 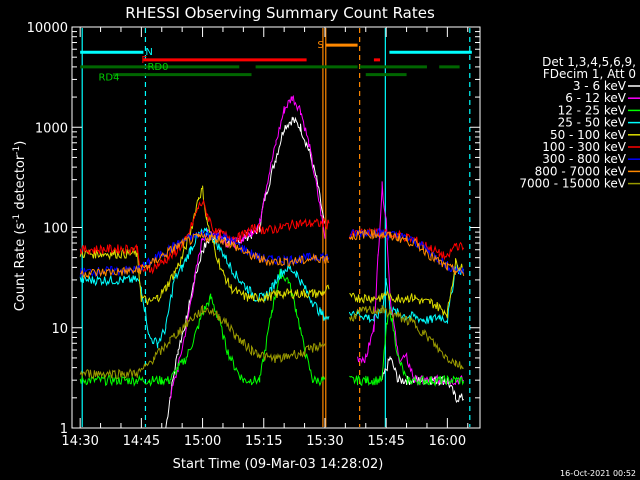 What do you see at coordinates (55, 229) in the screenshot?
I see `y-tick-label: 100` at bounding box center [55, 229].